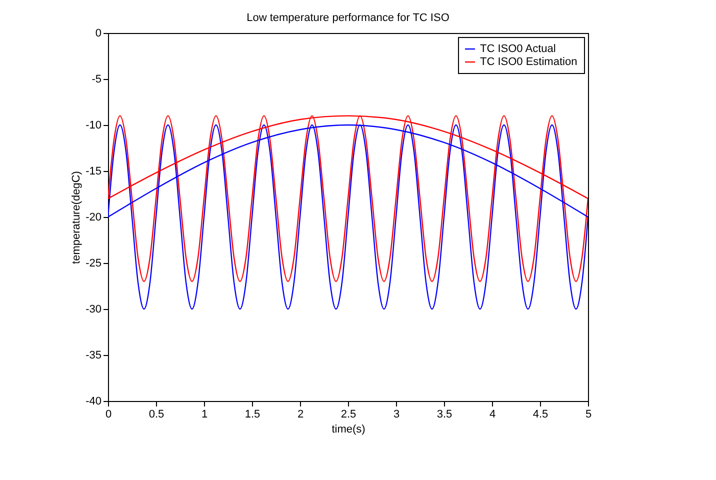  Describe the element at coordinates (94, 310) in the screenshot. I see `y-tick-label: -30` at that location.